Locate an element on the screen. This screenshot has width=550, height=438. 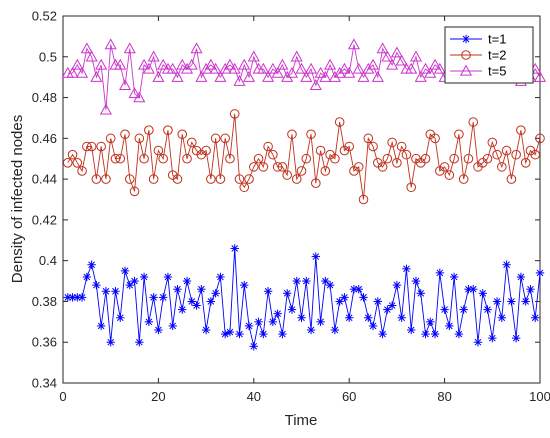
y-tick-label: 0.44 is located at coordinates (44, 179).